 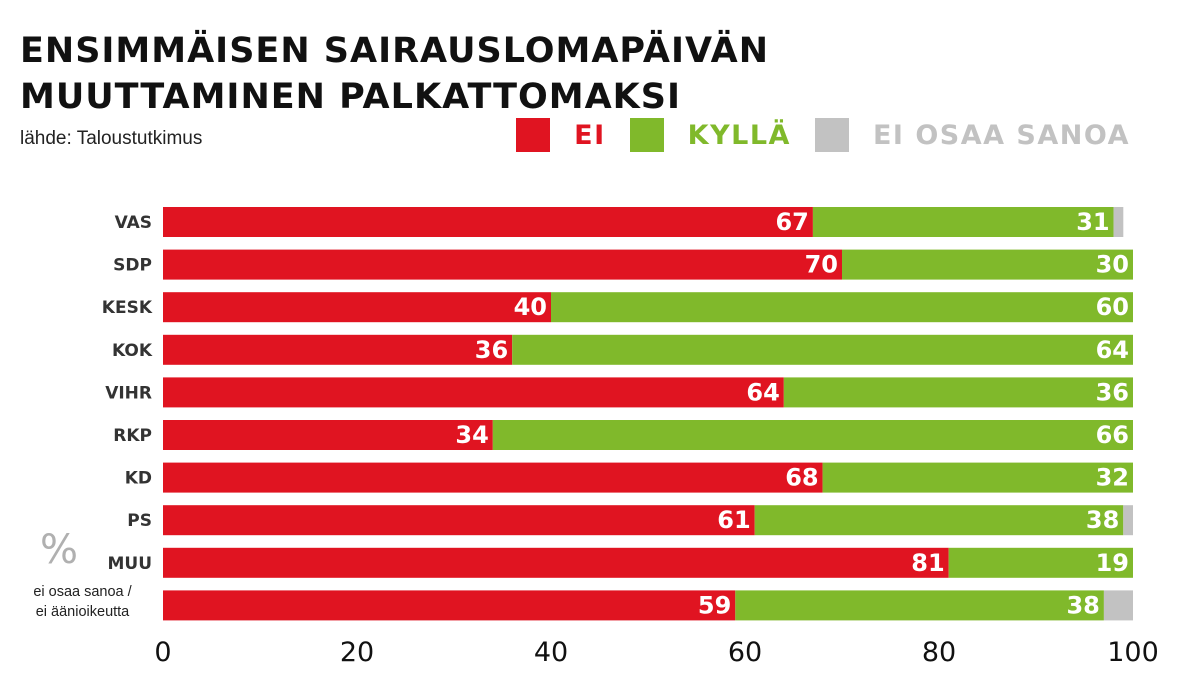 What do you see at coordinates (762, 392) in the screenshot?
I see `value-label-ei-vihr: 64` at bounding box center [762, 392].